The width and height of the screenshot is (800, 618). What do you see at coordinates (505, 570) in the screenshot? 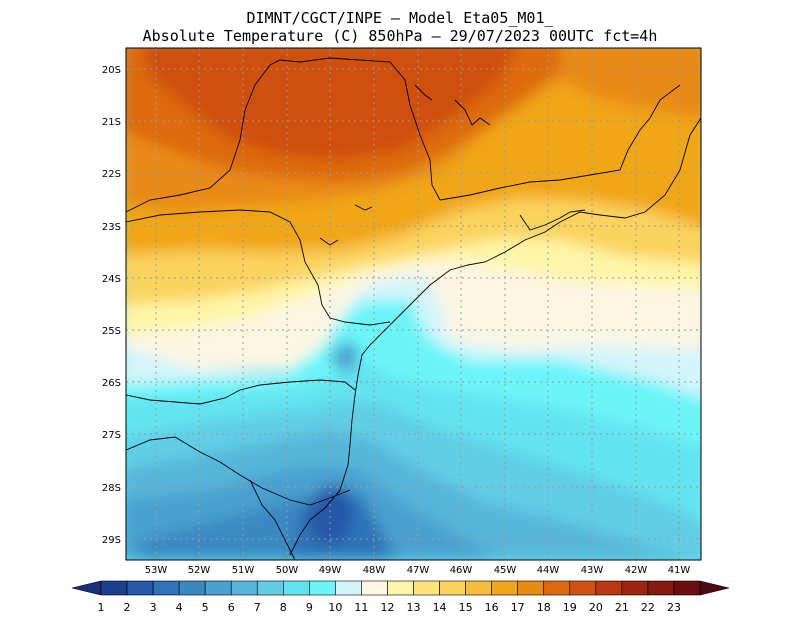
I see `lon-label: 45W` at bounding box center [505, 570].